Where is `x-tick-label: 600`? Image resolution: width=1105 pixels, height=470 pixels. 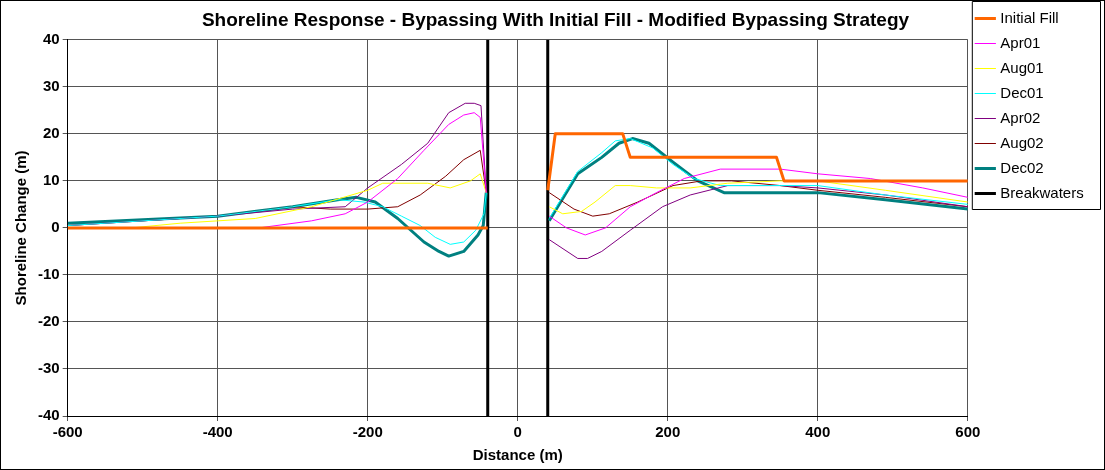
x-tick-label: 600 is located at coordinates (968, 432).